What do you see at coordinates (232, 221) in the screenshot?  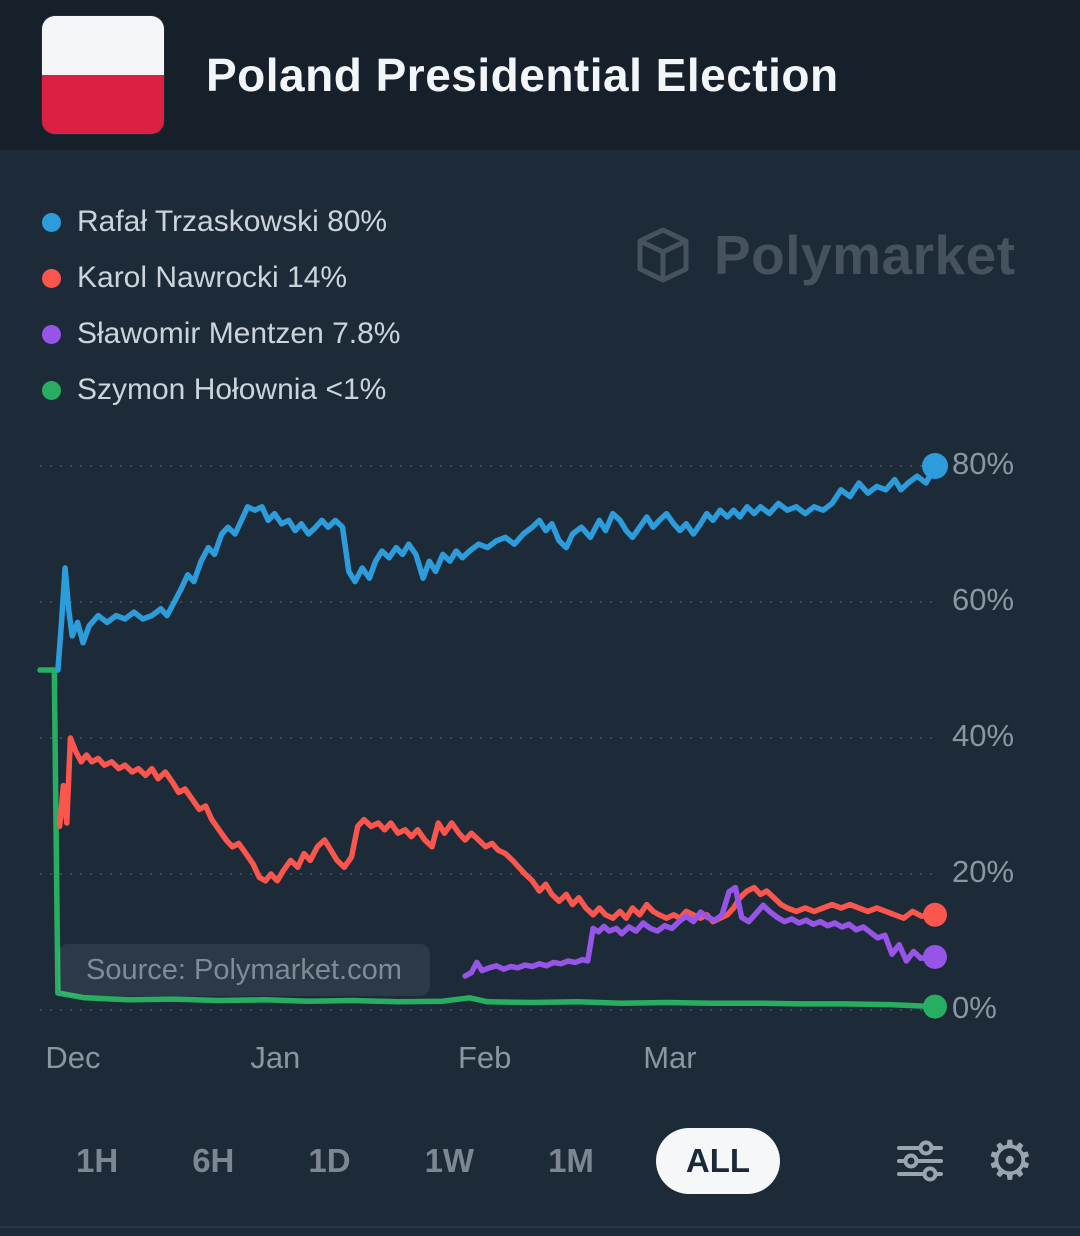 I see `legend-label: Rafał Trzaskowski 80%` at bounding box center [232, 221].